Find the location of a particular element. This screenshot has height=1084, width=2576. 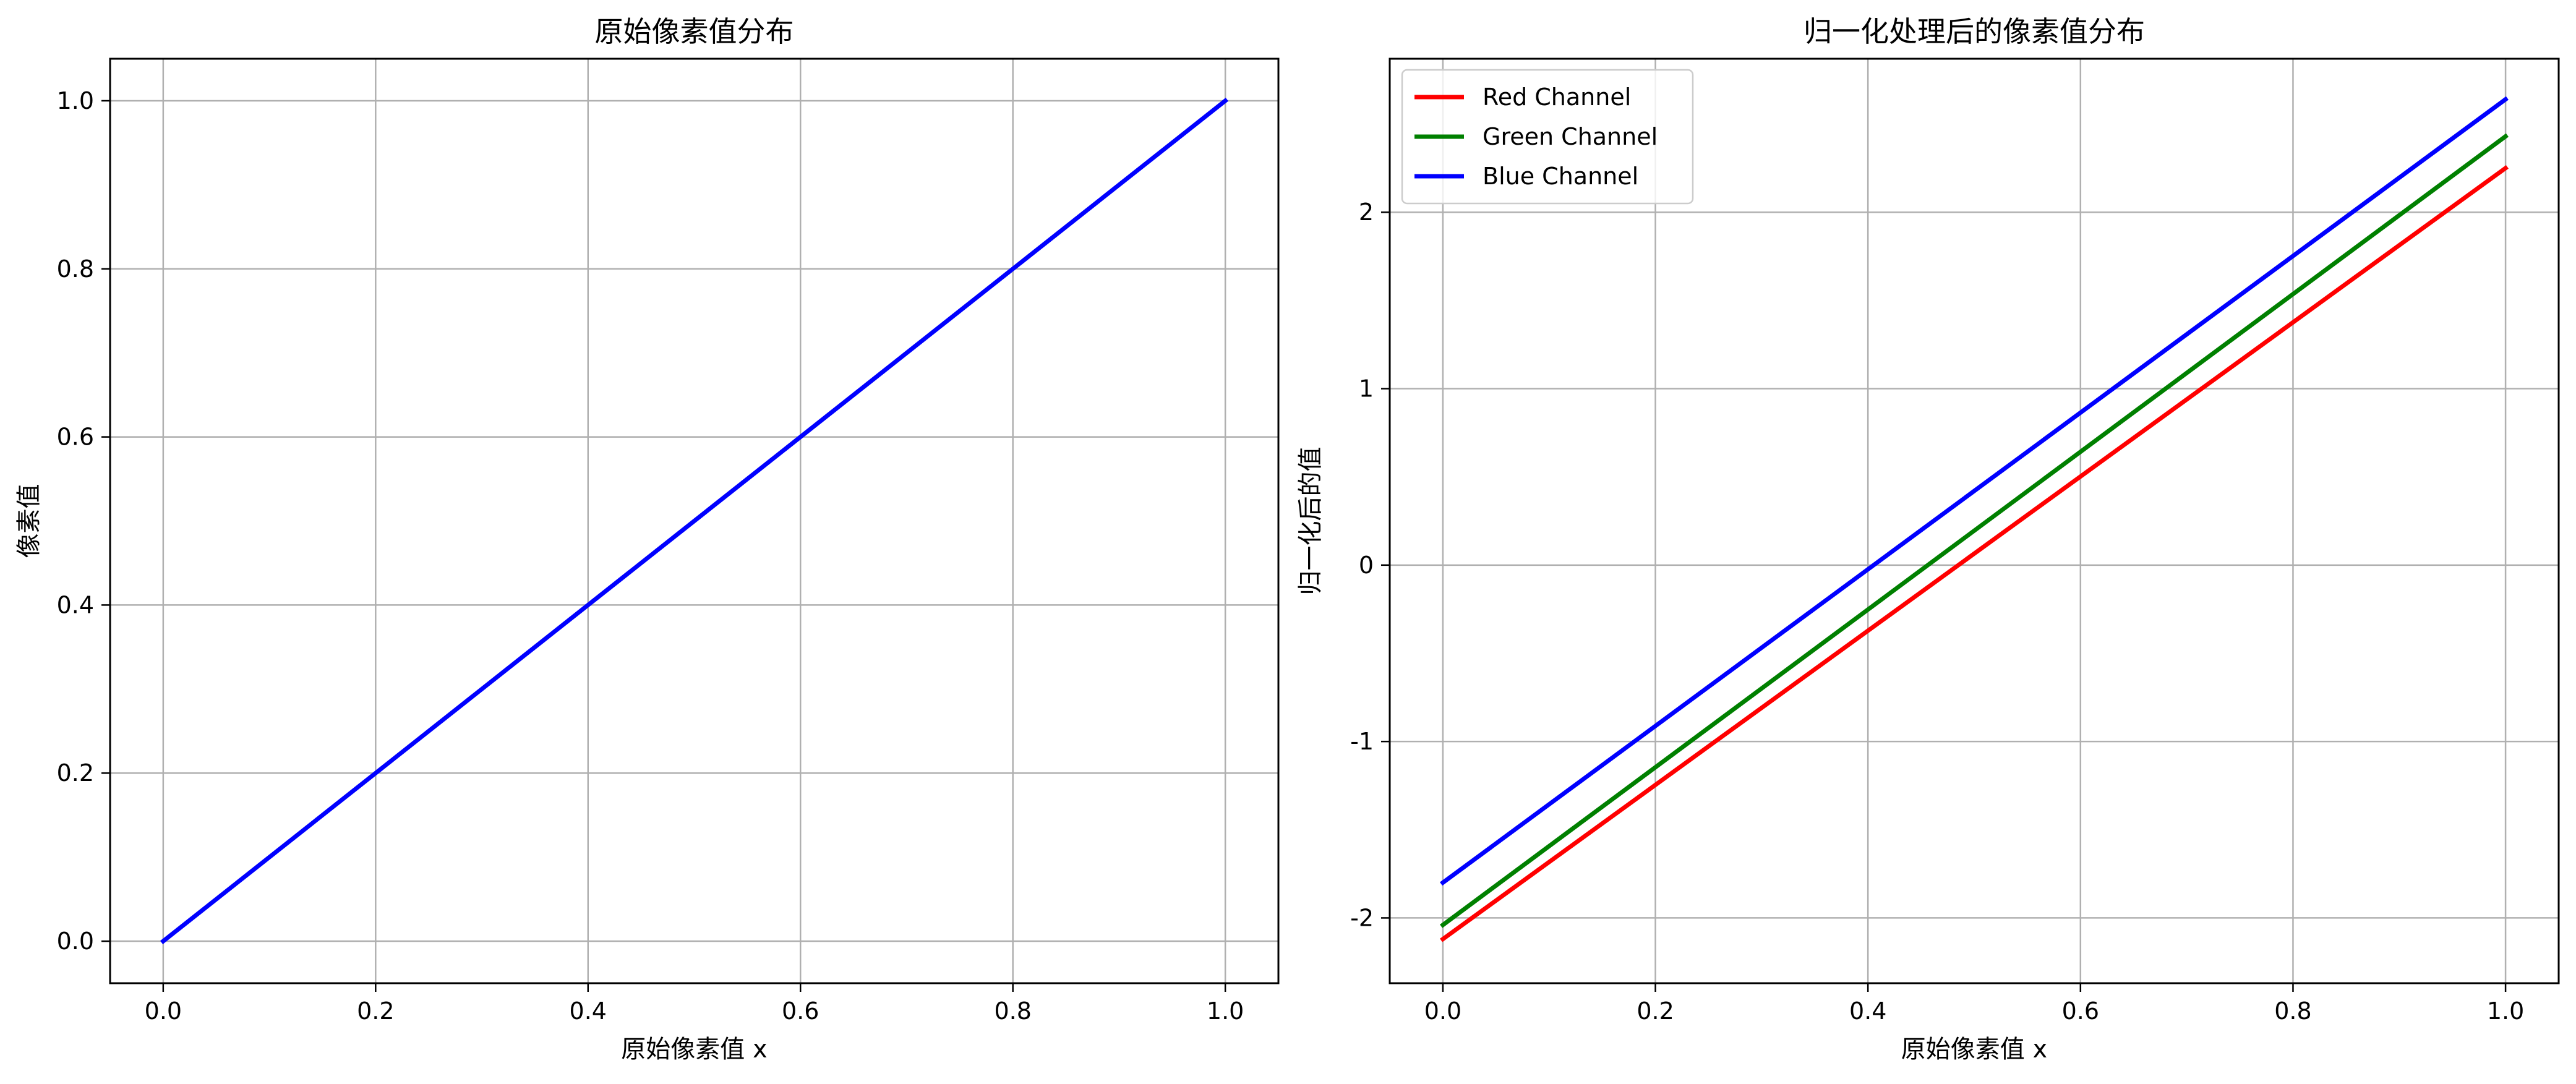

y-tick-label: 0.4 is located at coordinates (75, 604).